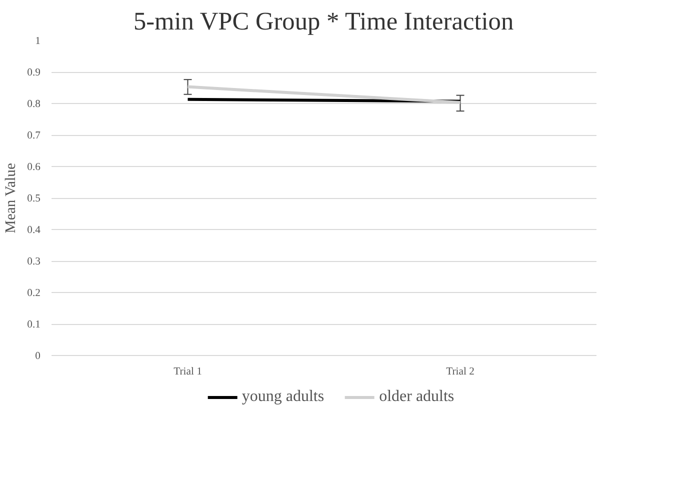 The image size is (680, 498). Describe the element at coordinates (460, 372) in the screenshot. I see `x-tick-label: Trial 2` at that location.